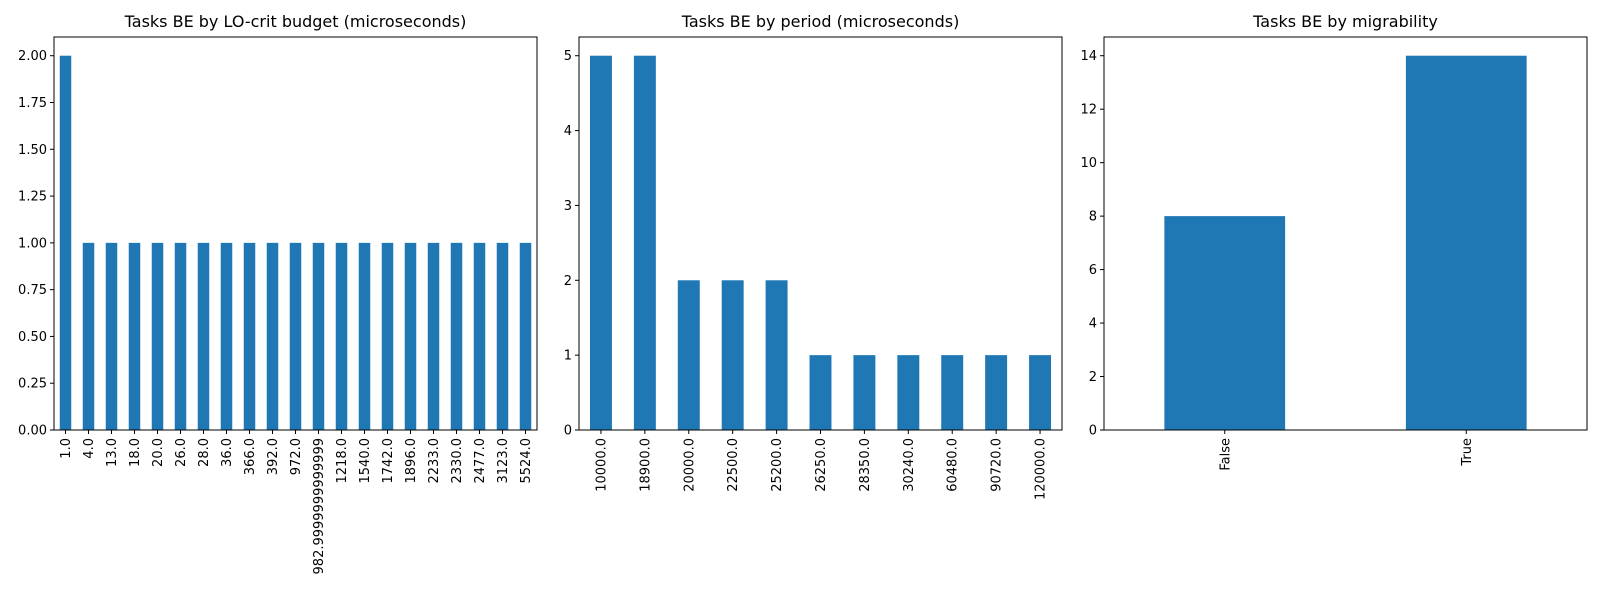 This screenshot has width=1600, height=600. Describe the element at coordinates (32, 56) in the screenshot. I see `y-tick-label: 2.00` at that location.